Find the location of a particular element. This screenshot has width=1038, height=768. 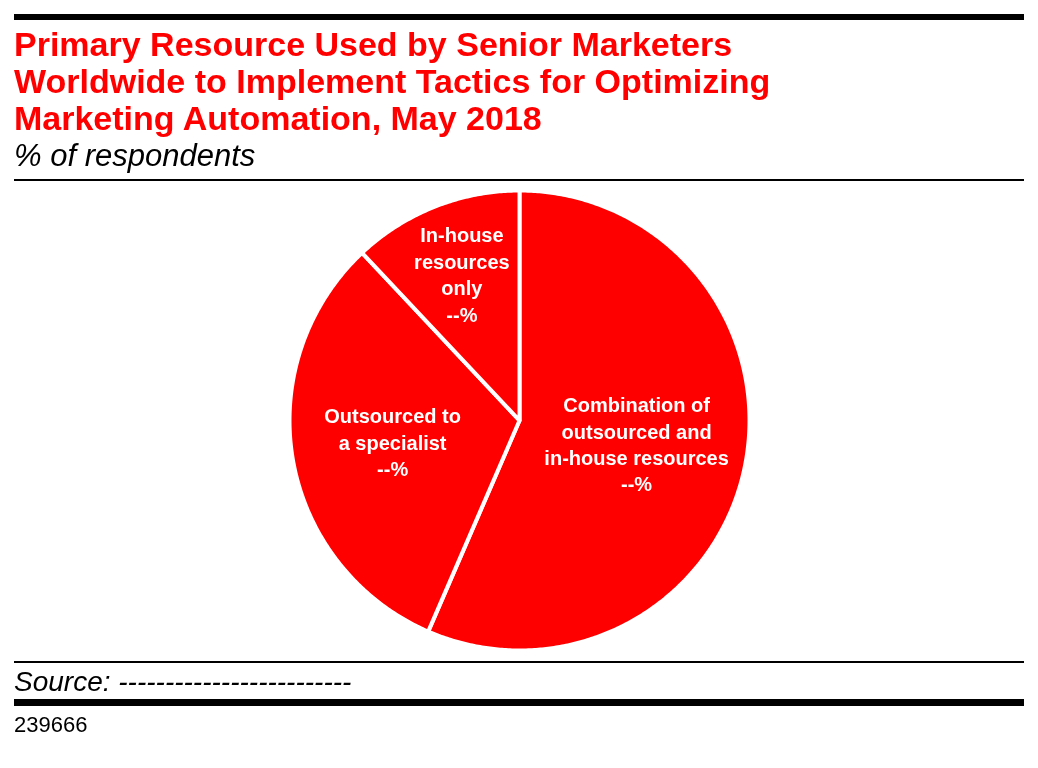

chart-subtitle: % of respondents is located at coordinates (135, 156).